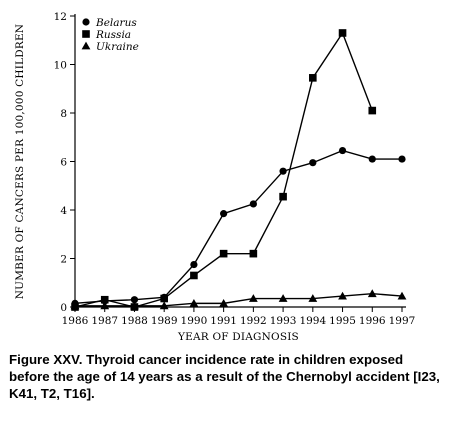 The image size is (450, 425). I want to click on x-tick-label: 1990, so click(194, 321).